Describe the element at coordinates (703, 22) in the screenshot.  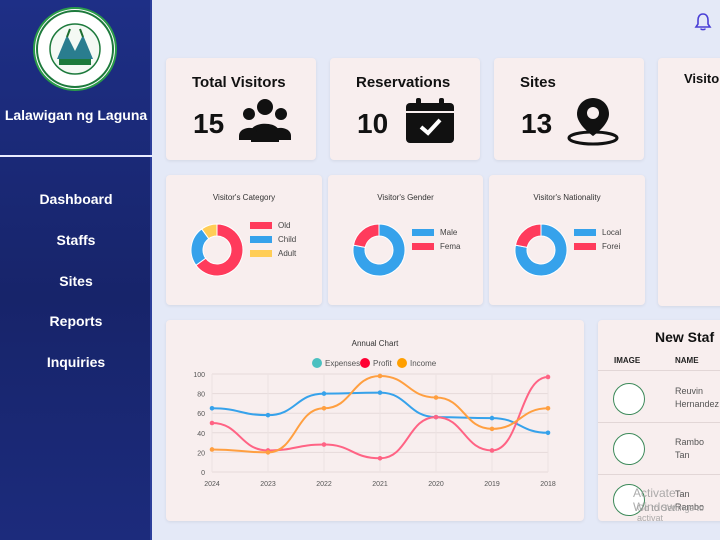
I see `bell-icon` at that location.